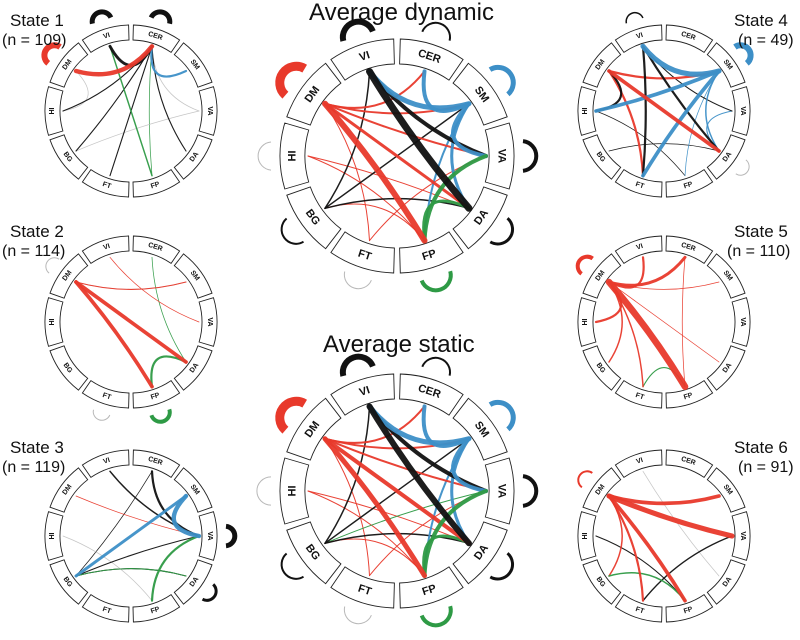 The image size is (800, 640). Describe the element at coordinates (602, 157) in the screenshot. I see `state4-segment-bg` at that location.